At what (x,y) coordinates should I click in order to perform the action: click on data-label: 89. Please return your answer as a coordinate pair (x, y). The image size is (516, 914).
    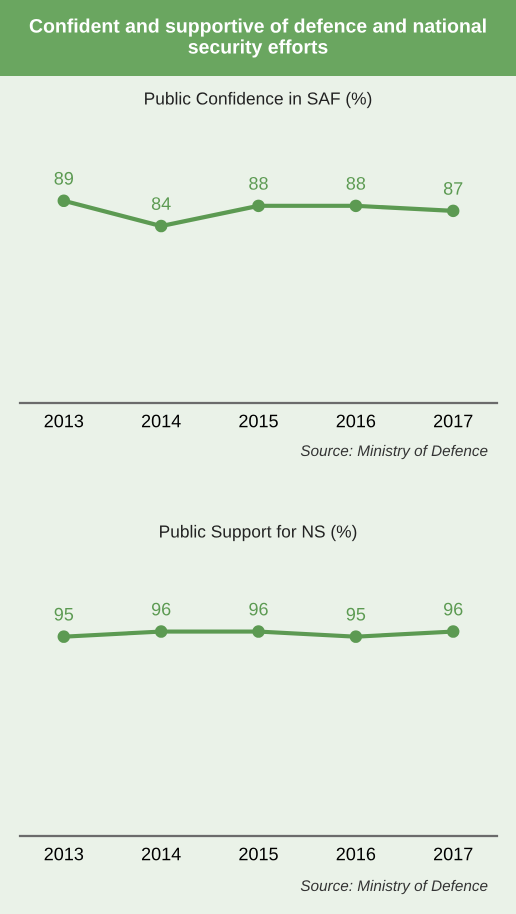
    Looking at the image, I should click on (63, 178).